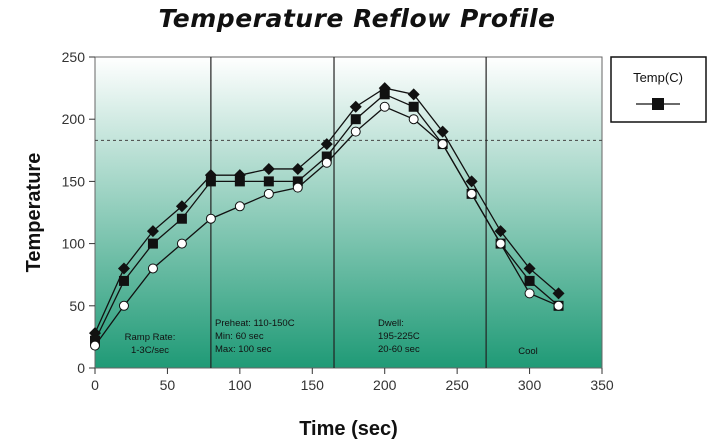  I want to click on y-tick-label: 100, so click(74, 244).